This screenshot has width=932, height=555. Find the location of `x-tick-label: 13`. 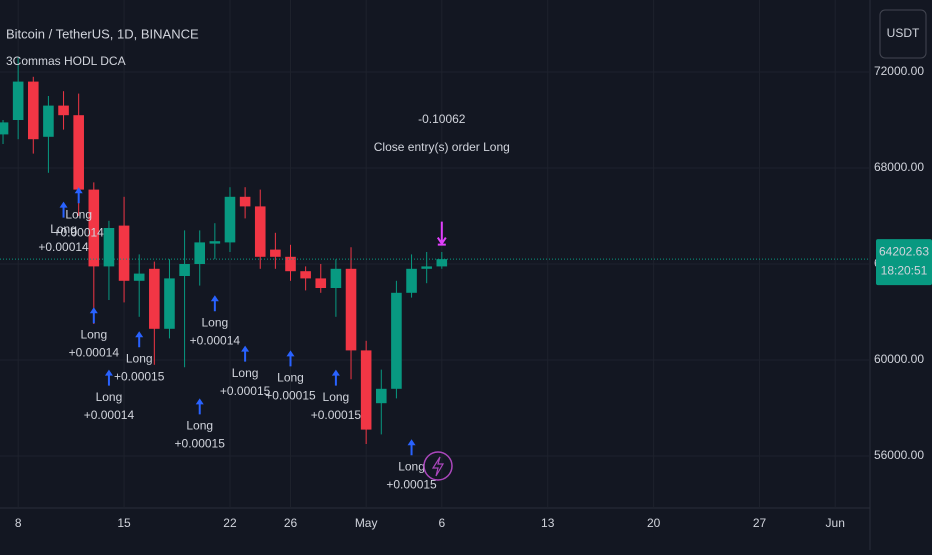

x-tick-label: 13 is located at coordinates (548, 523).